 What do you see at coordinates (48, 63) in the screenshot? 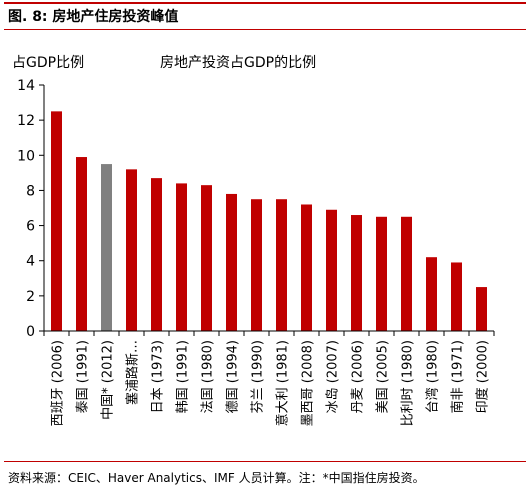
I see `y-axis-unit-label: 占GDP比例` at bounding box center [48, 63].